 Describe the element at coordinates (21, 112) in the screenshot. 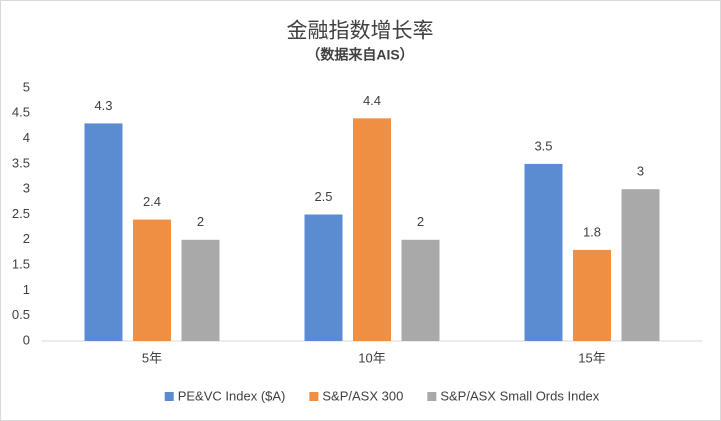

I see `y-tick-label: 4.5` at that location.